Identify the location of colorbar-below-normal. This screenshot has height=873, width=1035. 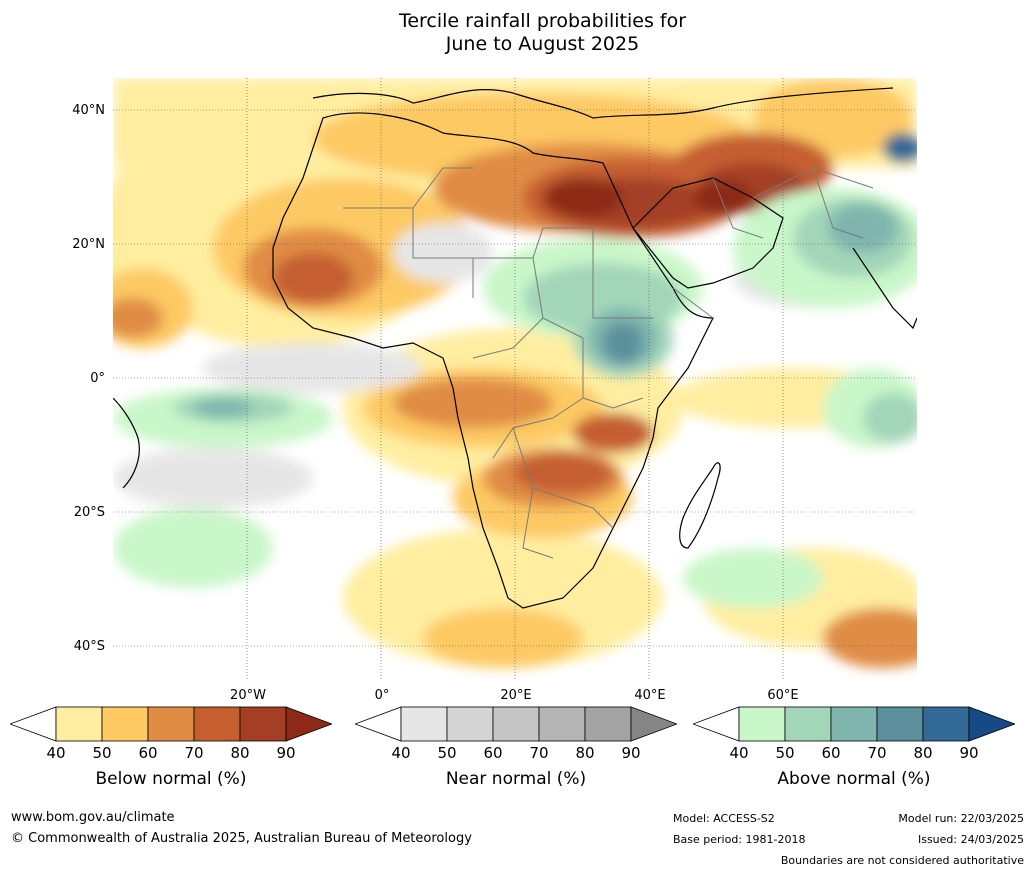
(171, 724).